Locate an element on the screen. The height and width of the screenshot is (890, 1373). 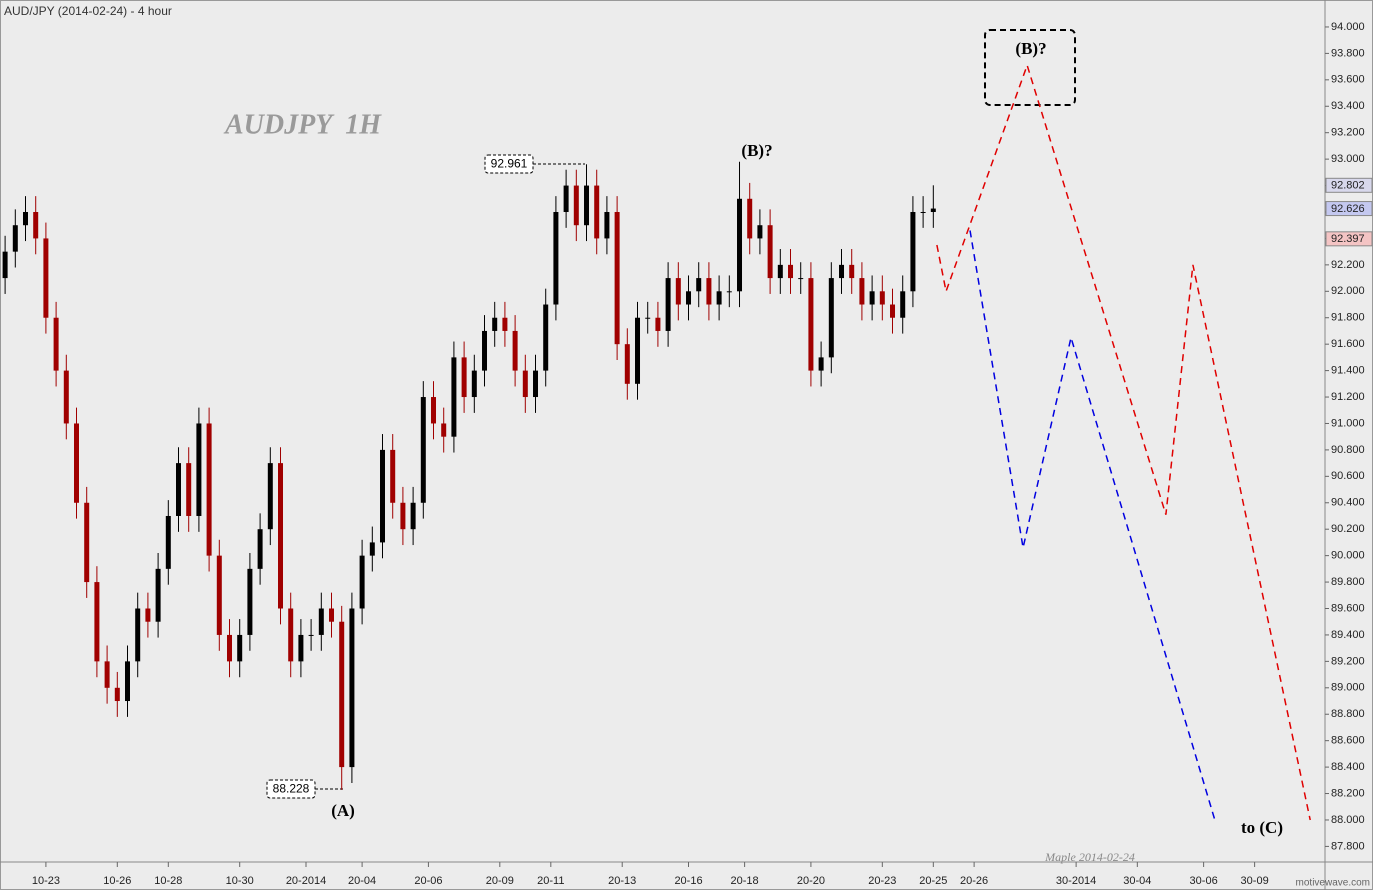
annotation: (B)? is located at coordinates (756, 150).